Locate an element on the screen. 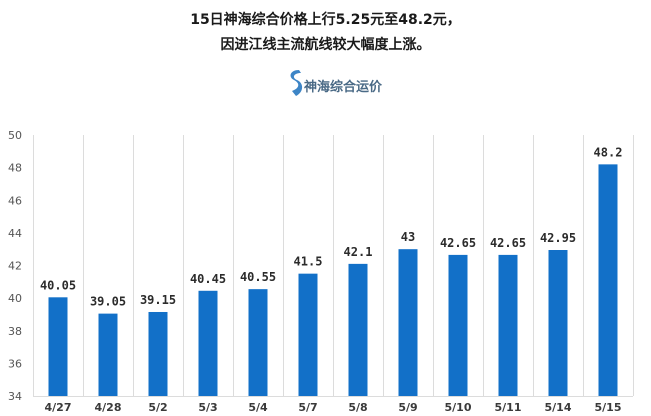 This screenshot has width=651, height=416. y-tick-label: 46 is located at coordinates (15, 200).